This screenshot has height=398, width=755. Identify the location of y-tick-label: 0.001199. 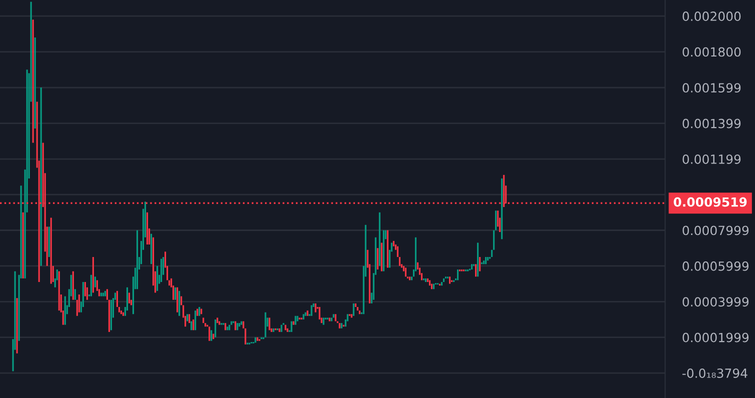
(711, 159).